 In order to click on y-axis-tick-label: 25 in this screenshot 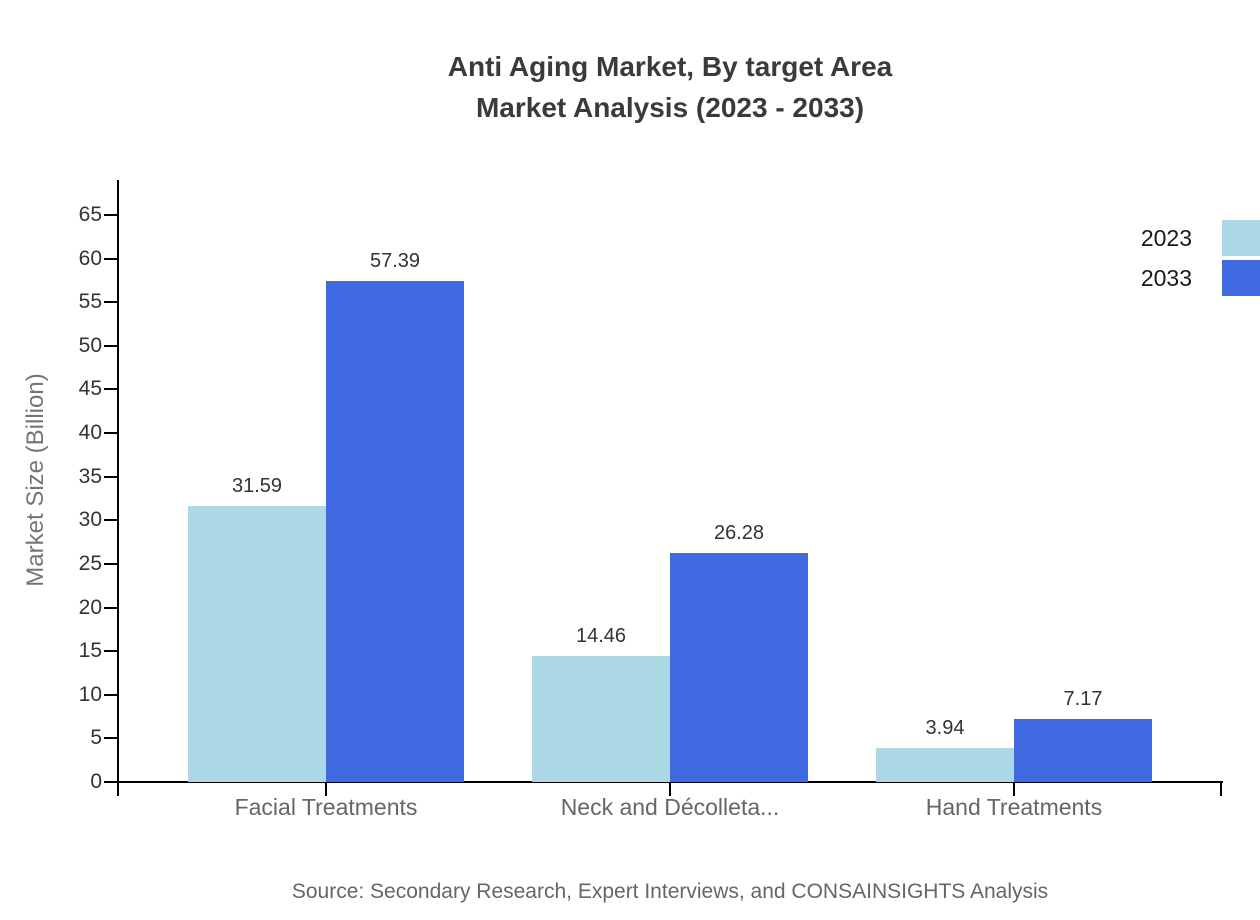, I will do `click(90, 563)`.